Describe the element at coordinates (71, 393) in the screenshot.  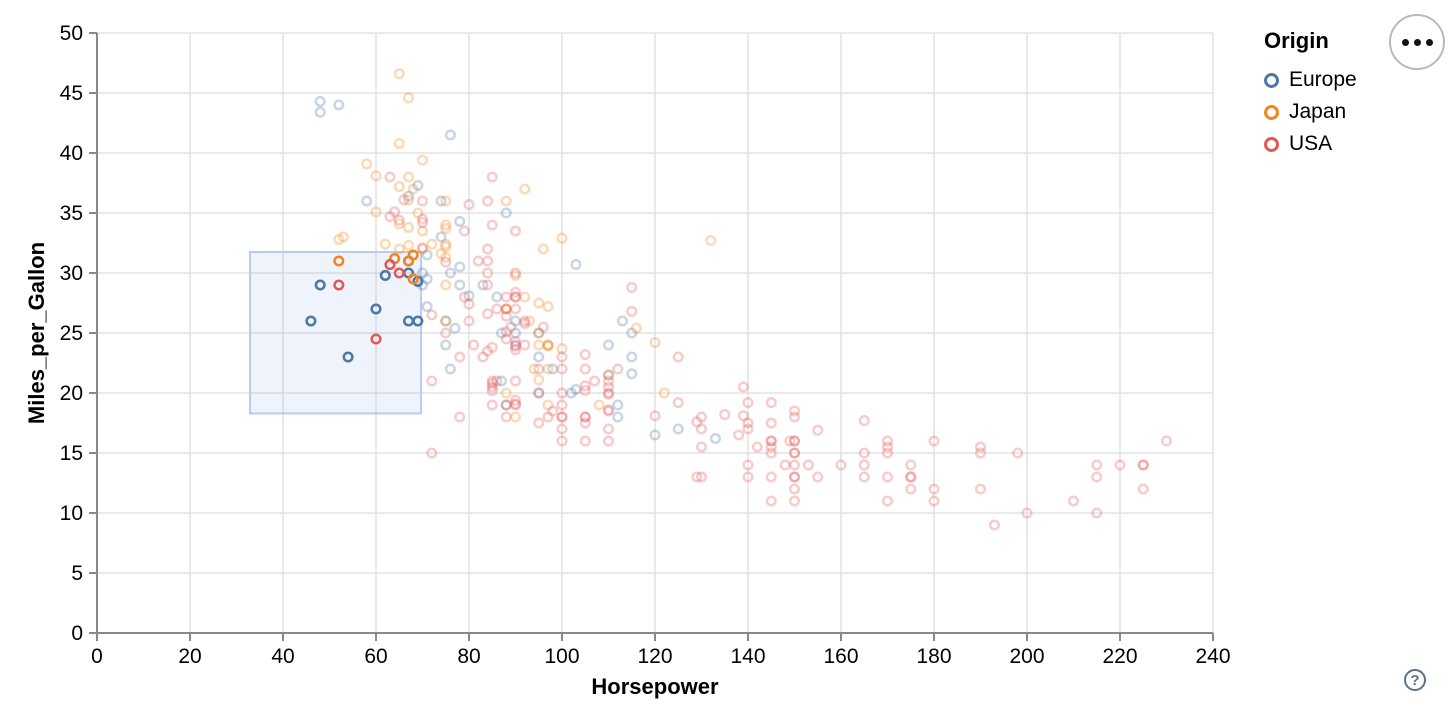
I see `y-tick-label: 20` at that location.